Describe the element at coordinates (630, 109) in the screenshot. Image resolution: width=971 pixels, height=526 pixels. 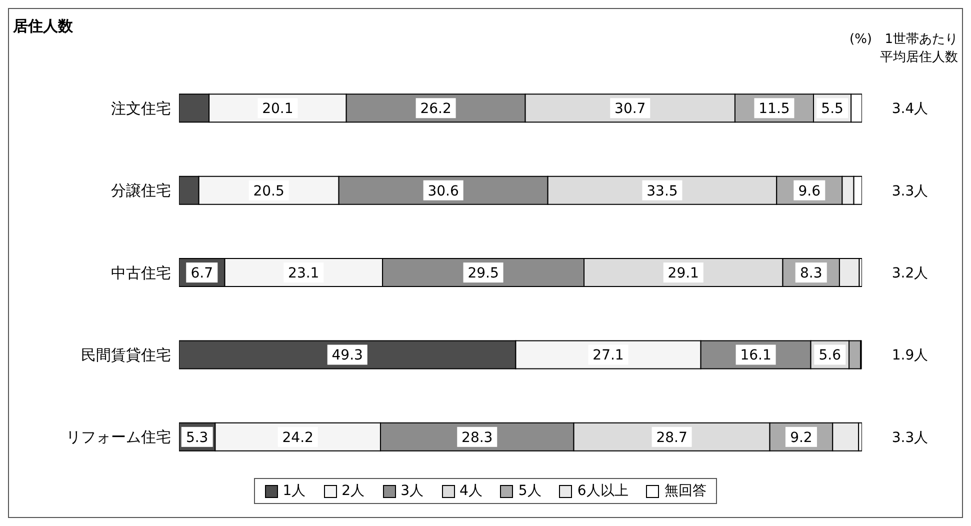
I see `data-label: 30.7` at that location.